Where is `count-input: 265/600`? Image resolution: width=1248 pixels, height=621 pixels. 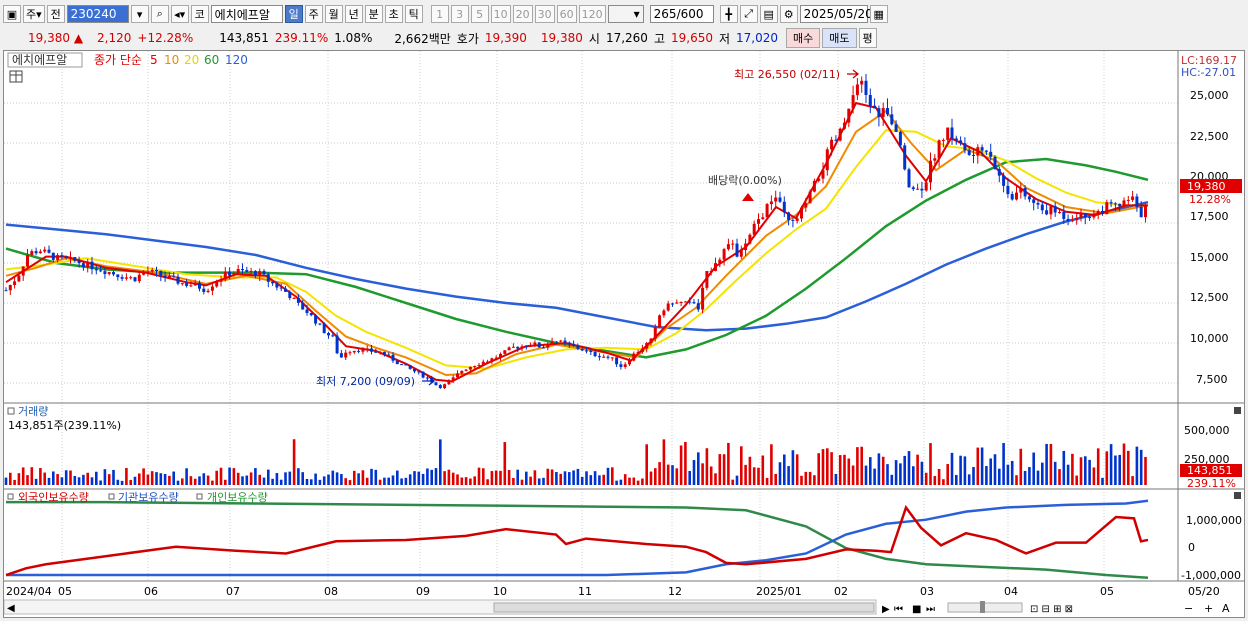
count-input: 265/600 is located at coordinates (681, 14).